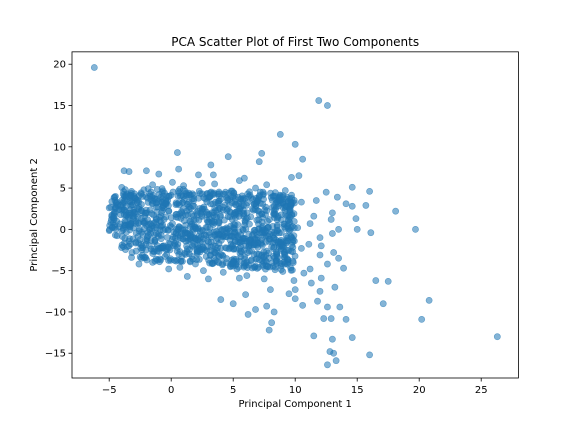 The width and height of the screenshot is (576, 432). I want to click on x-tick-label: 5, so click(233, 390).